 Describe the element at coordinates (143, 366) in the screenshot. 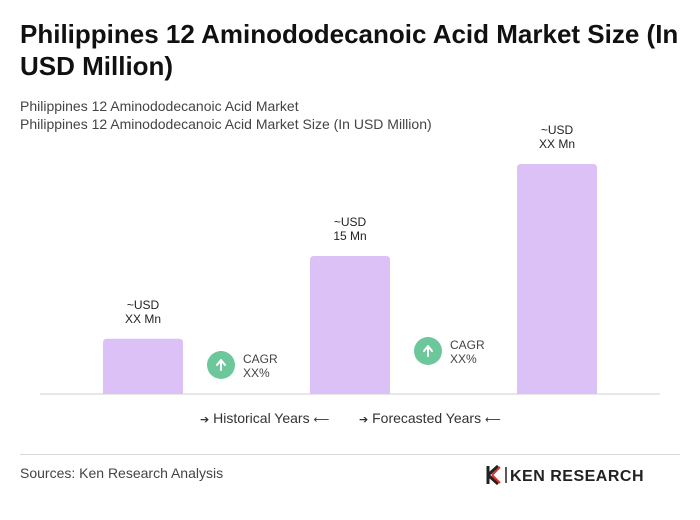

I see `bar-historical` at that location.